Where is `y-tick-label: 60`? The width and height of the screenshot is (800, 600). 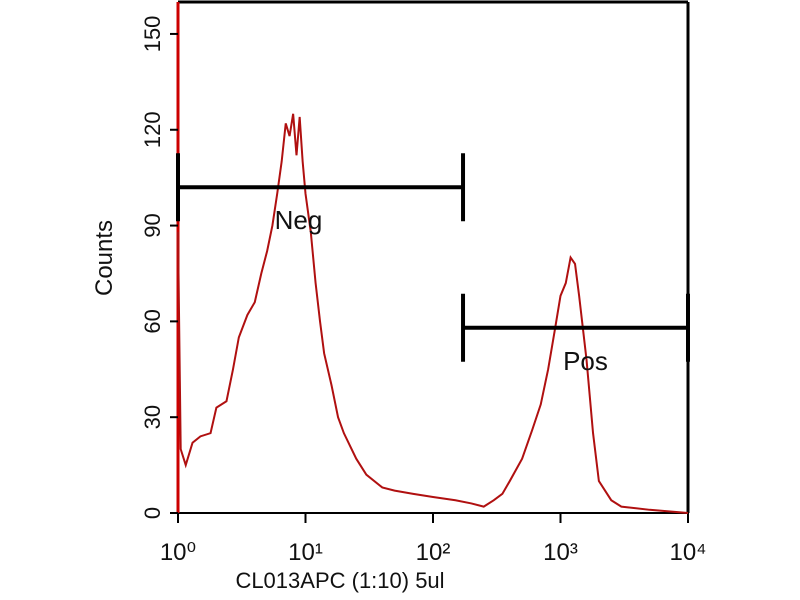 y-tick-label: 60 is located at coordinates (152, 321).